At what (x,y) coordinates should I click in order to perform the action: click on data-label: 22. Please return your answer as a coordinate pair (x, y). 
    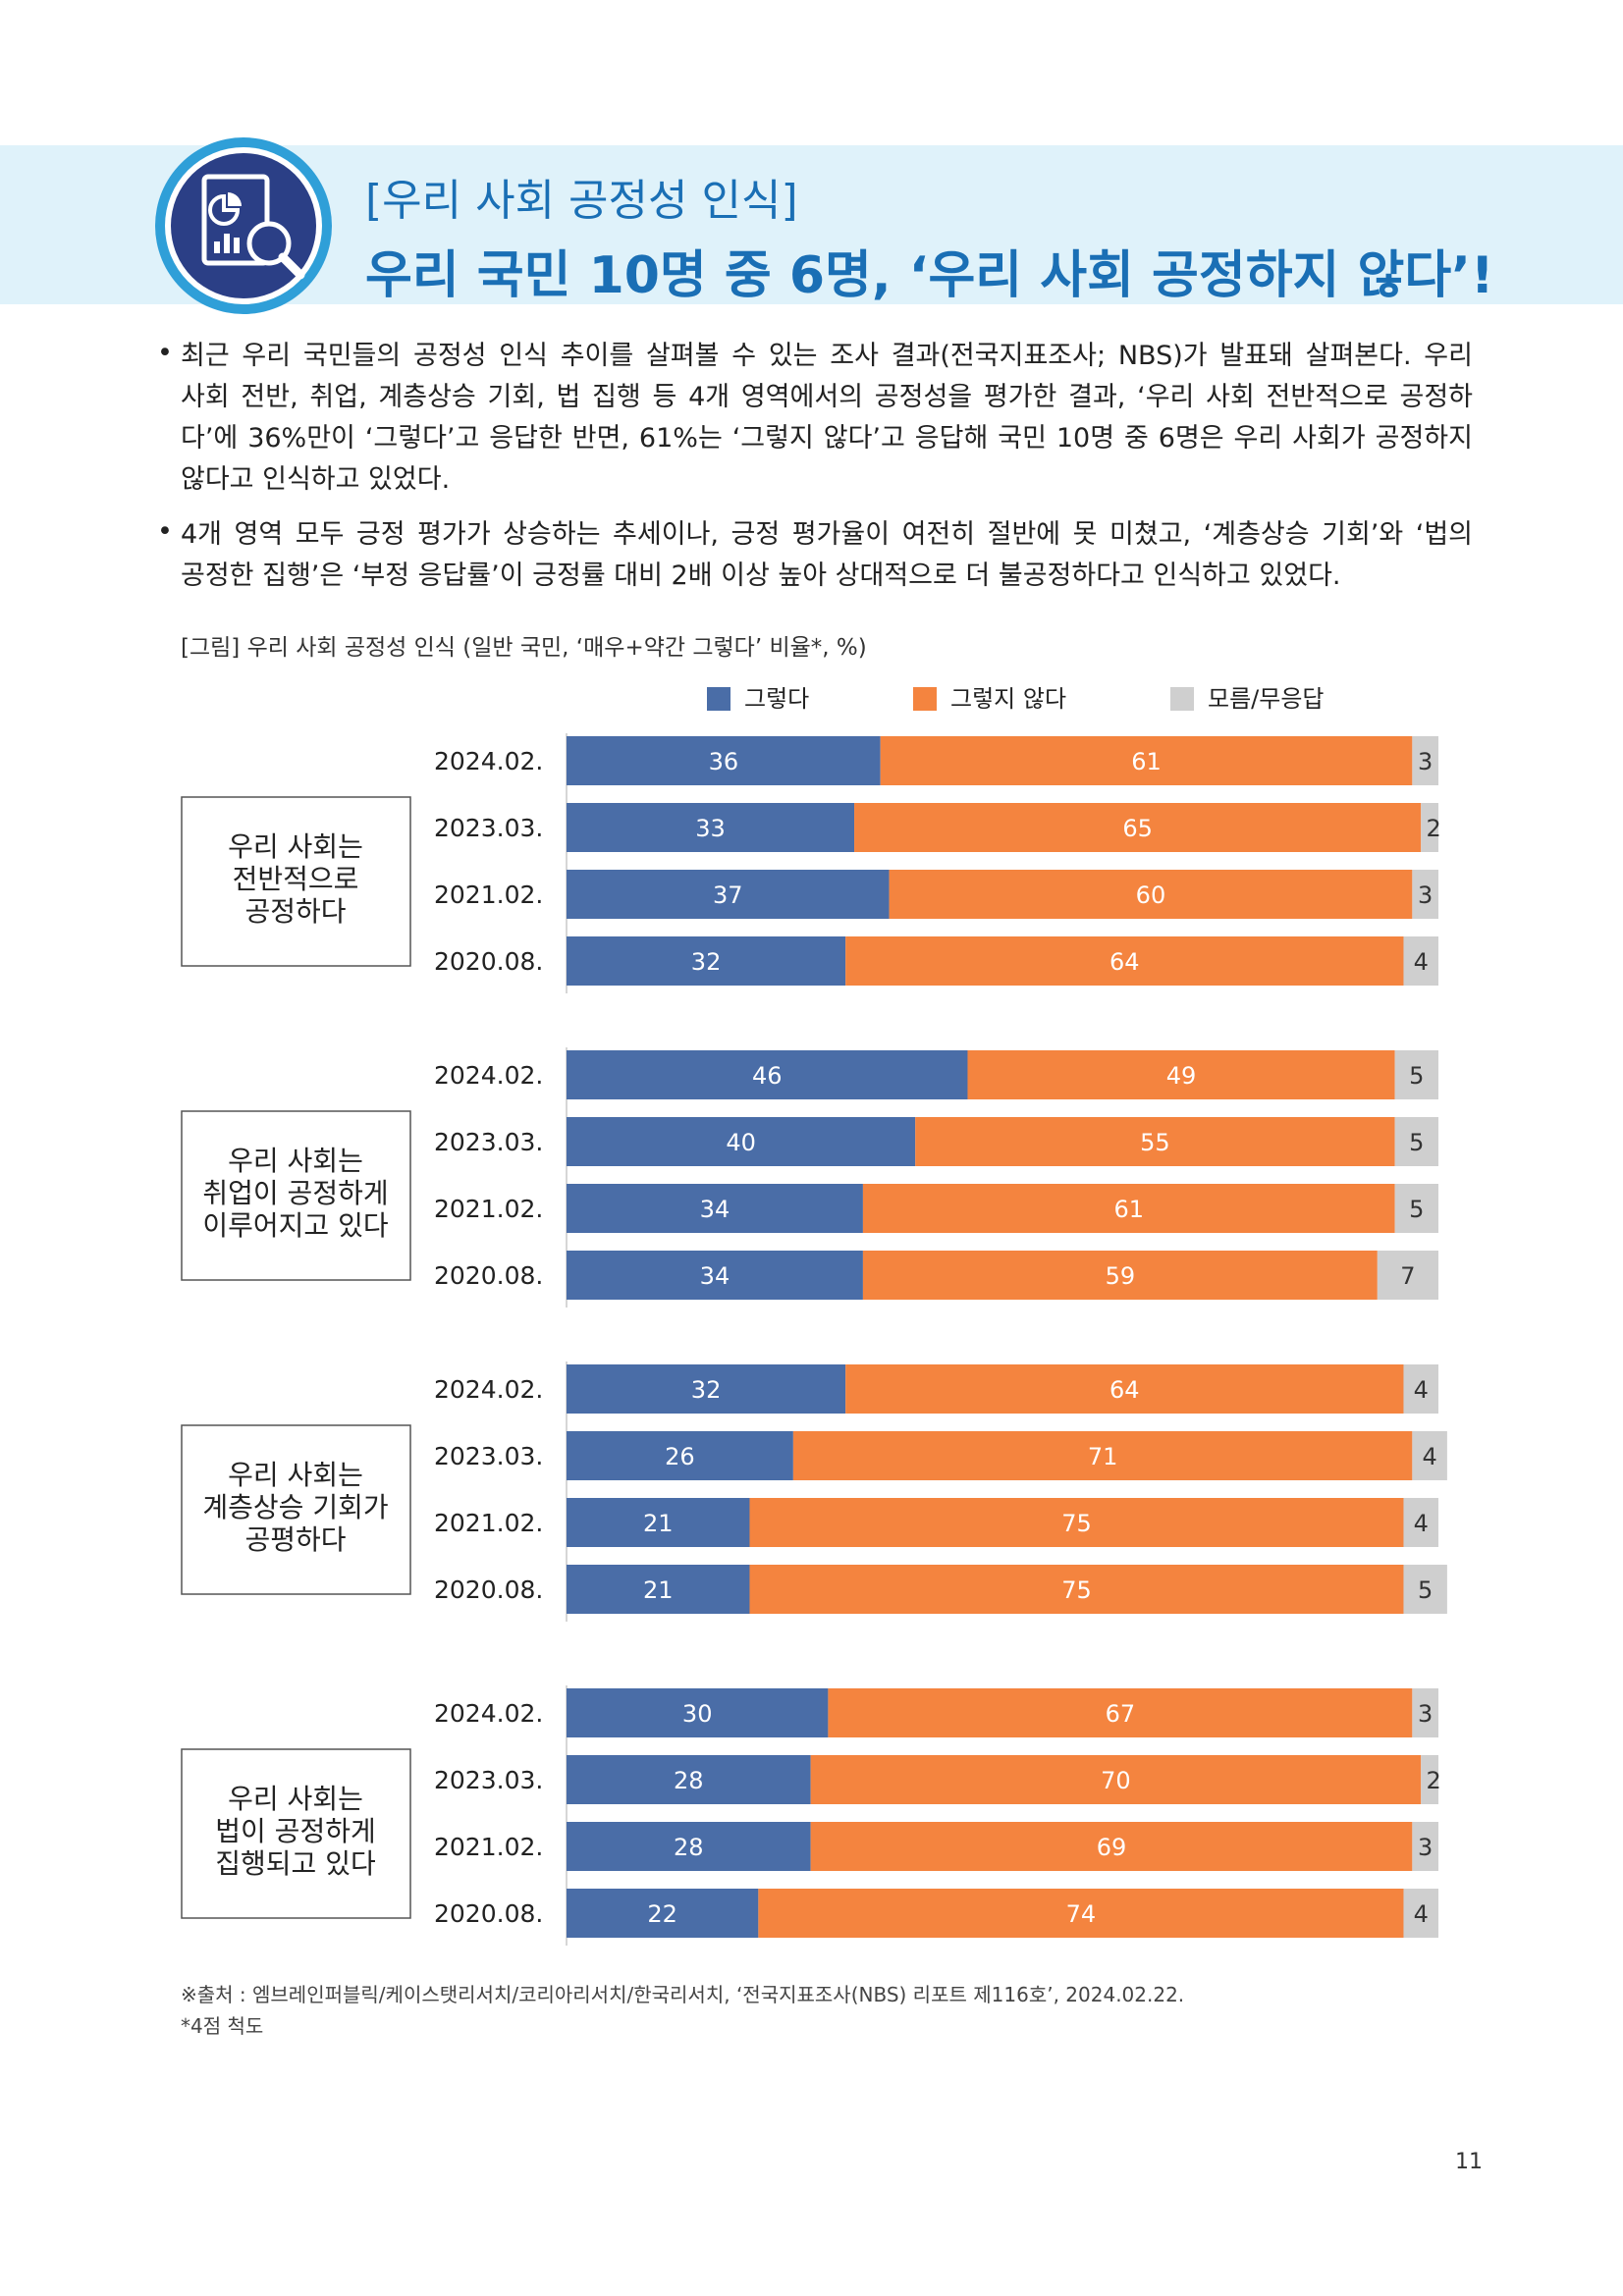
    Looking at the image, I should click on (662, 1914).